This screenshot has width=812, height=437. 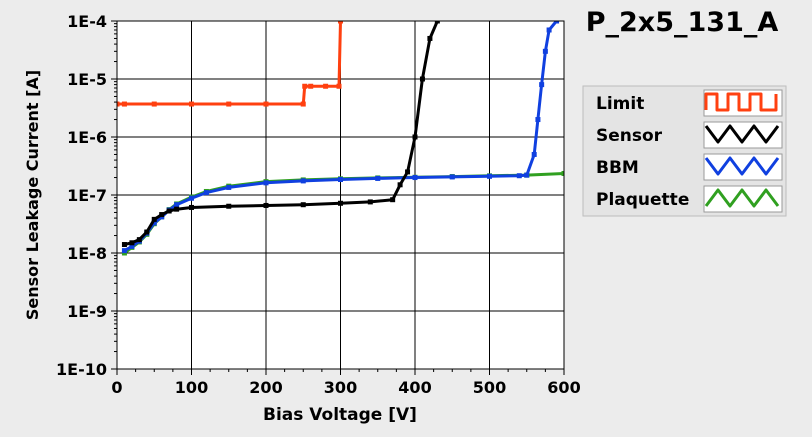 I want to click on legend: Limit Sensor BBM Plaquette, so click(x=684, y=151).